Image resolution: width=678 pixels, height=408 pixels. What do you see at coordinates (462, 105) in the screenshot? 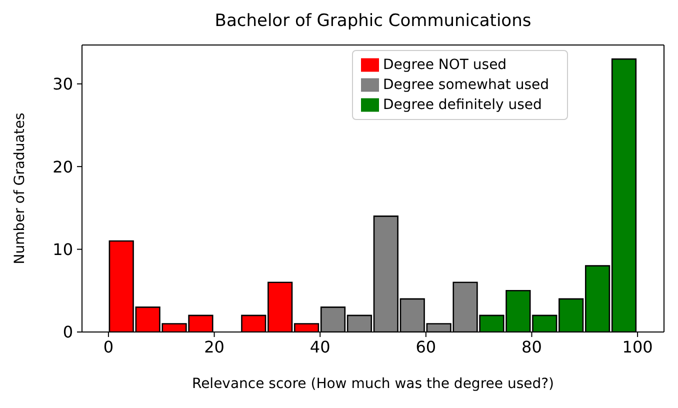
I see `legend-label: Degree definitely used` at bounding box center [462, 105].